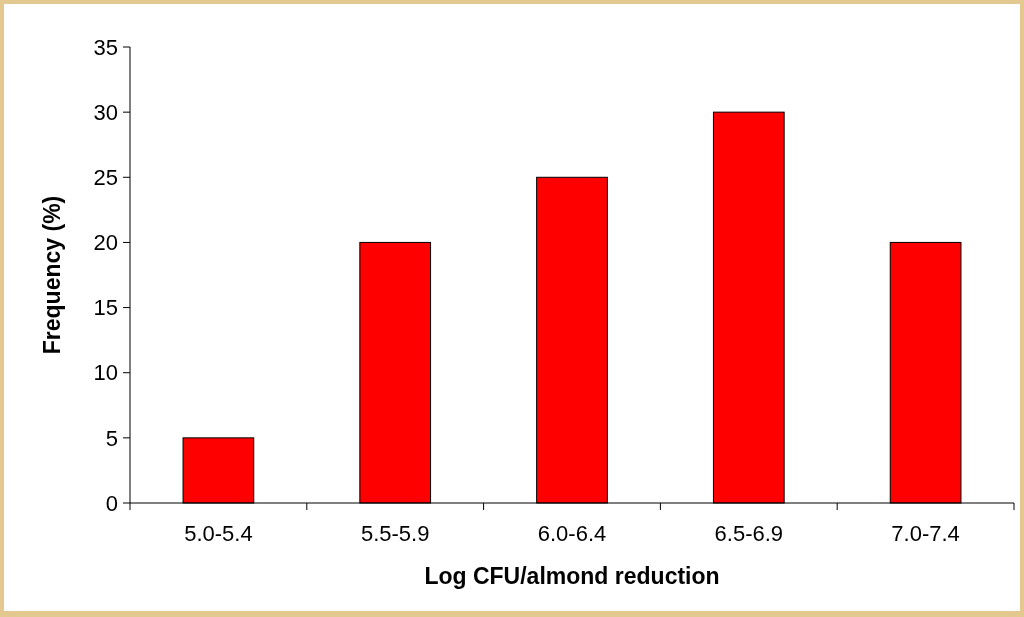  Describe the element at coordinates (105, 112) in the screenshot. I see `y-tick-label: 30` at that location.